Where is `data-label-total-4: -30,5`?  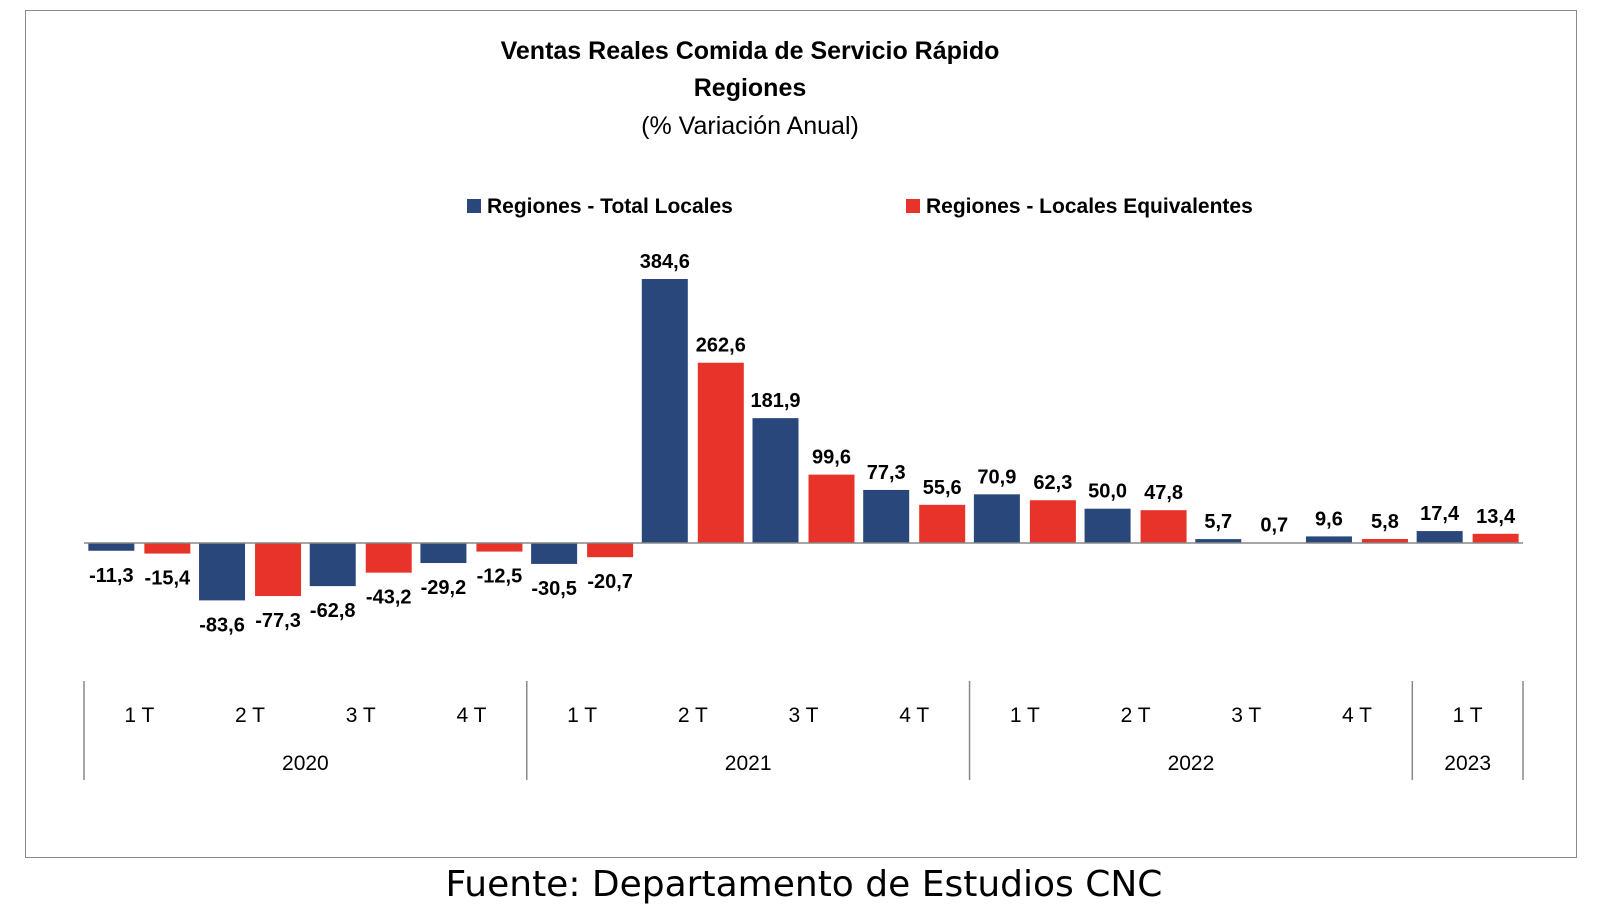
data-label-total-4: -30,5 is located at coordinates (554, 589).